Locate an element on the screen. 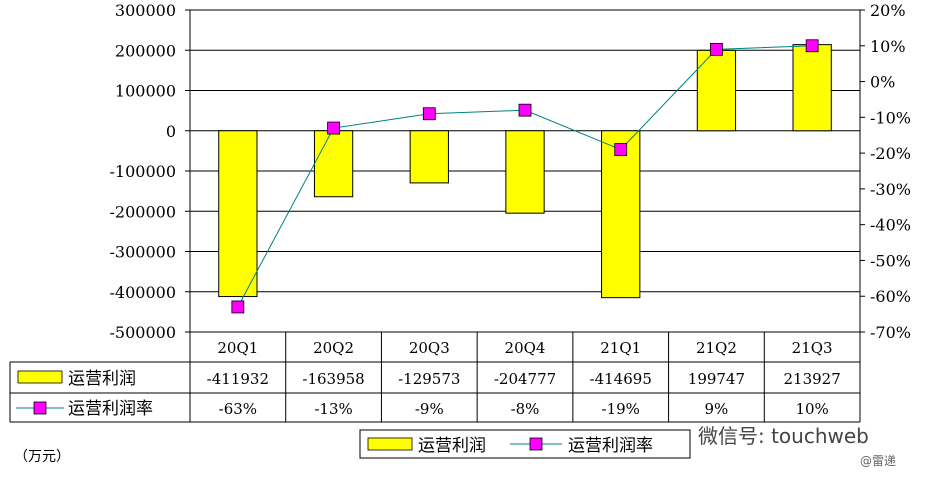 The width and height of the screenshot is (938, 487). bar-21Q3 is located at coordinates (812, 88).